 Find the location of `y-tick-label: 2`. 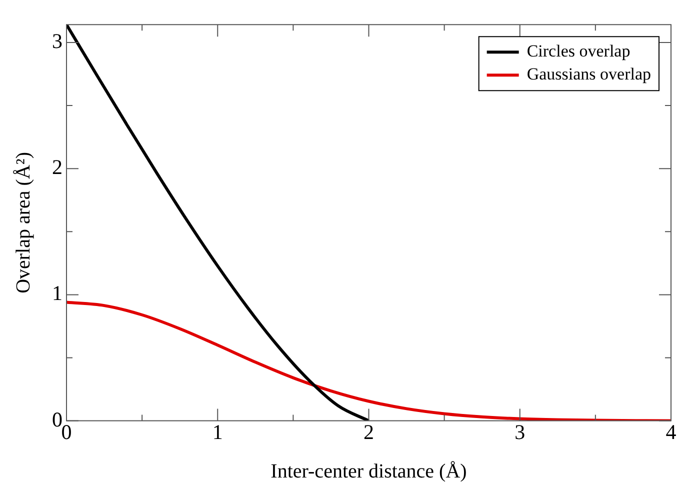

y-tick-label: 2 is located at coordinates (57, 167).